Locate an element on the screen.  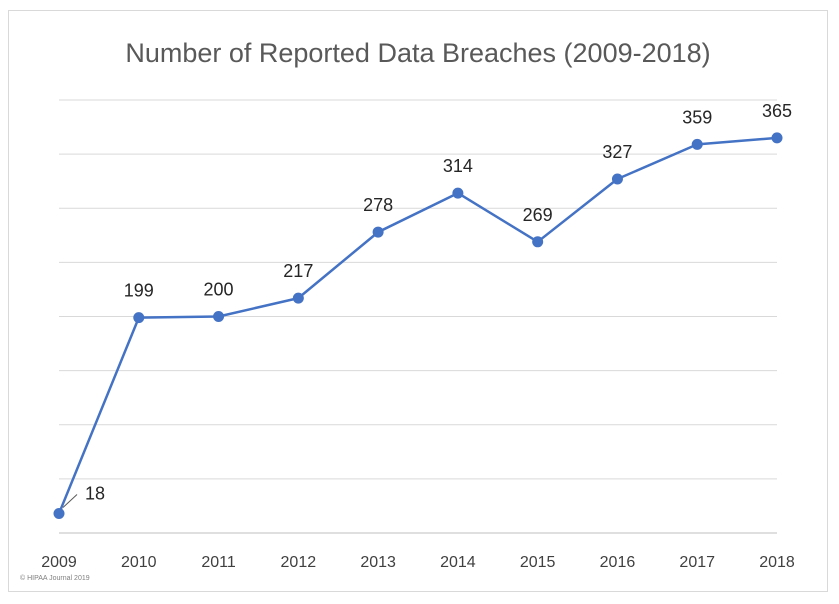
data-label: 18 is located at coordinates (95, 494).